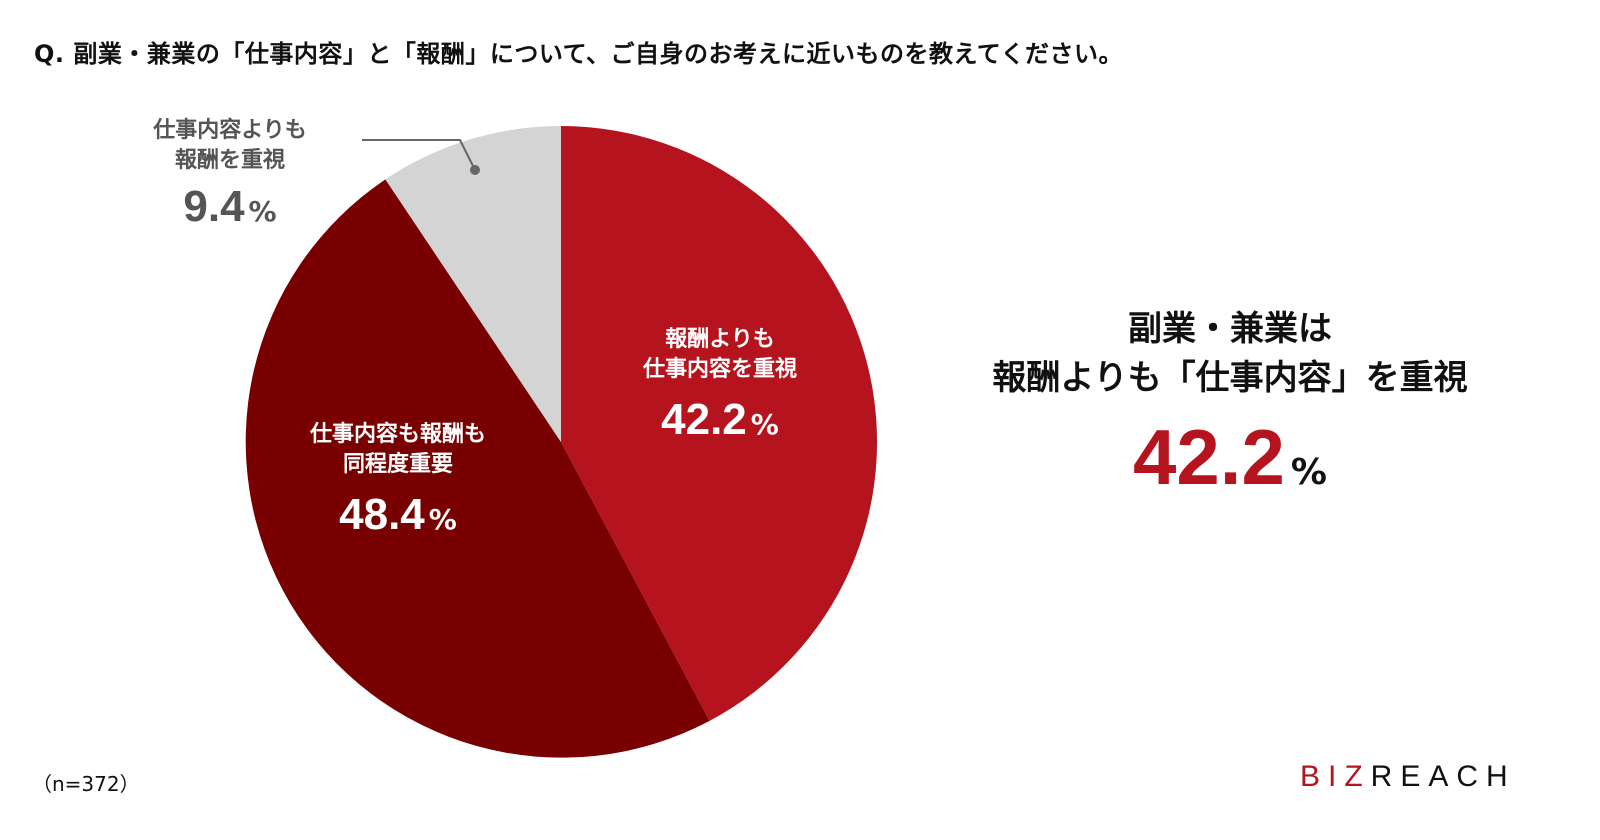  What do you see at coordinates (1230, 405) in the screenshot?
I see `summary-callout: 副業・兼業は 報酬よりも「仕事内容」を重視 42.2%` at bounding box center [1230, 405].